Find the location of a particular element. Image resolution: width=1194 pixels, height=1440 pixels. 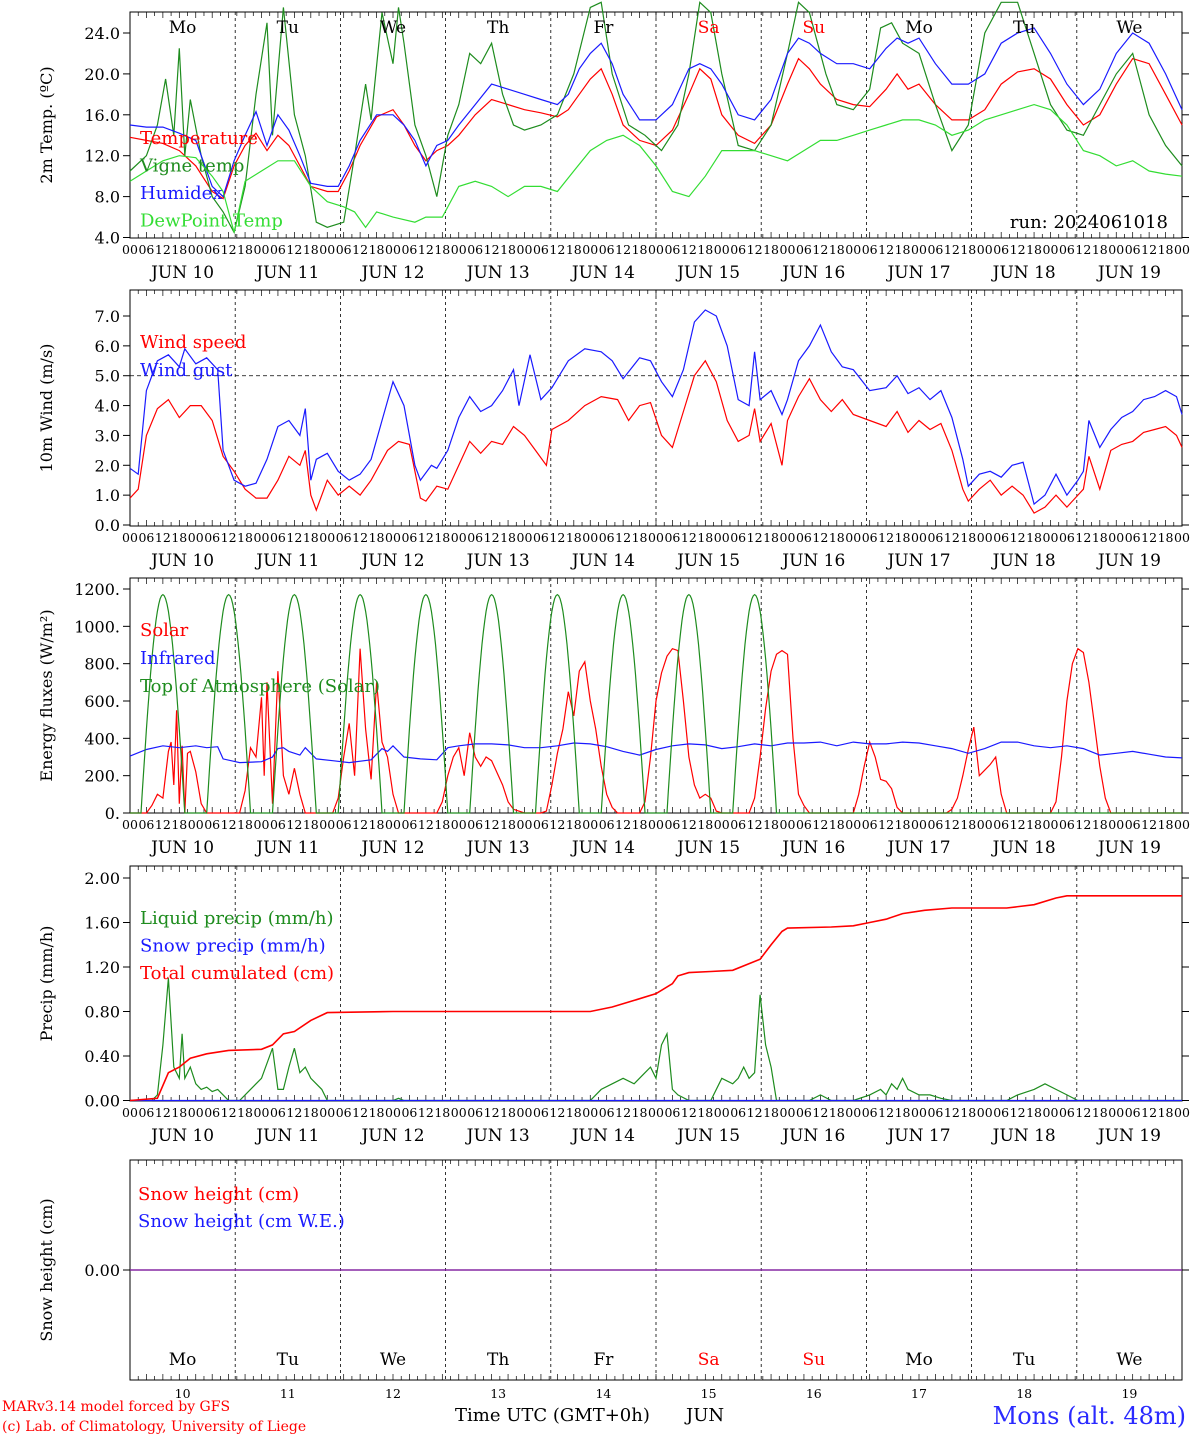

energy-date-label: JUN 17 is located at coordinates (917, 848).